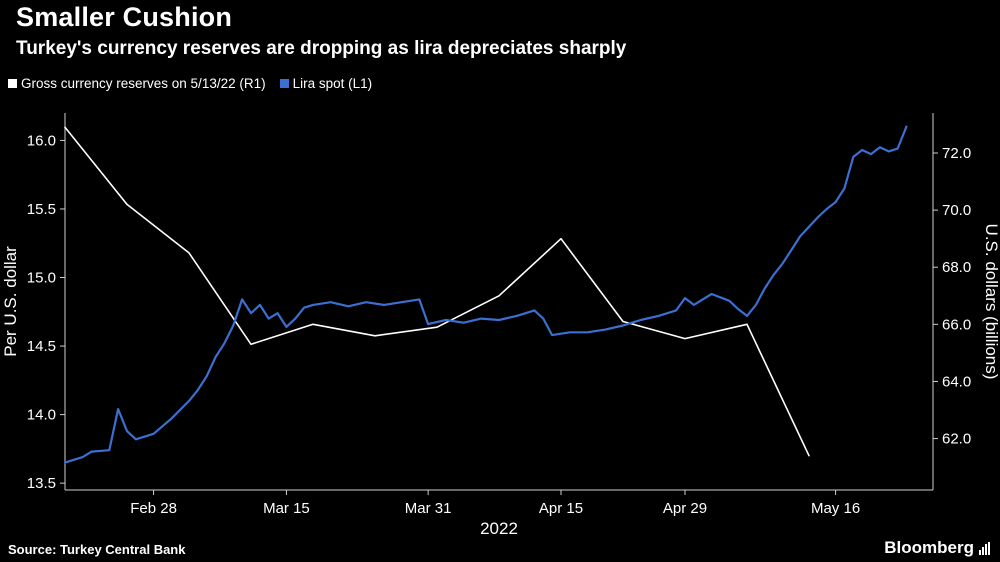 The width and height of the screenshot is (1000, 562). Describe the element at coordinates (561, 508) in the screenshot. I see `x-tick-label: Apr 15` at that location.